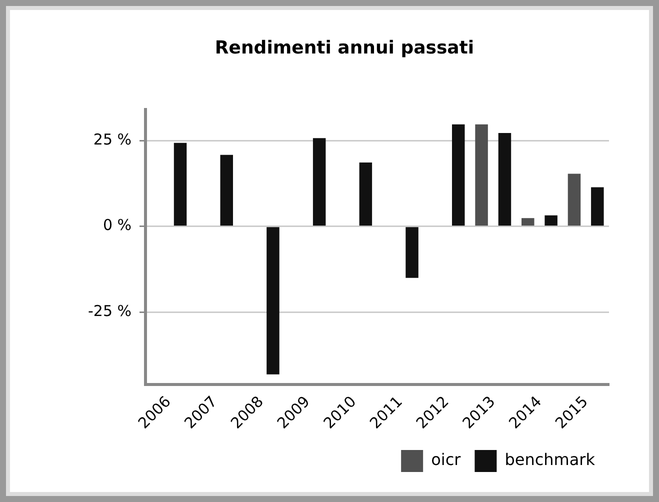 Image resolution: width=659 pixels, height=502 pixels. Describe the element at coordinates (446, 460) in the screenshot. I see `legend-label: oicr` at that location.